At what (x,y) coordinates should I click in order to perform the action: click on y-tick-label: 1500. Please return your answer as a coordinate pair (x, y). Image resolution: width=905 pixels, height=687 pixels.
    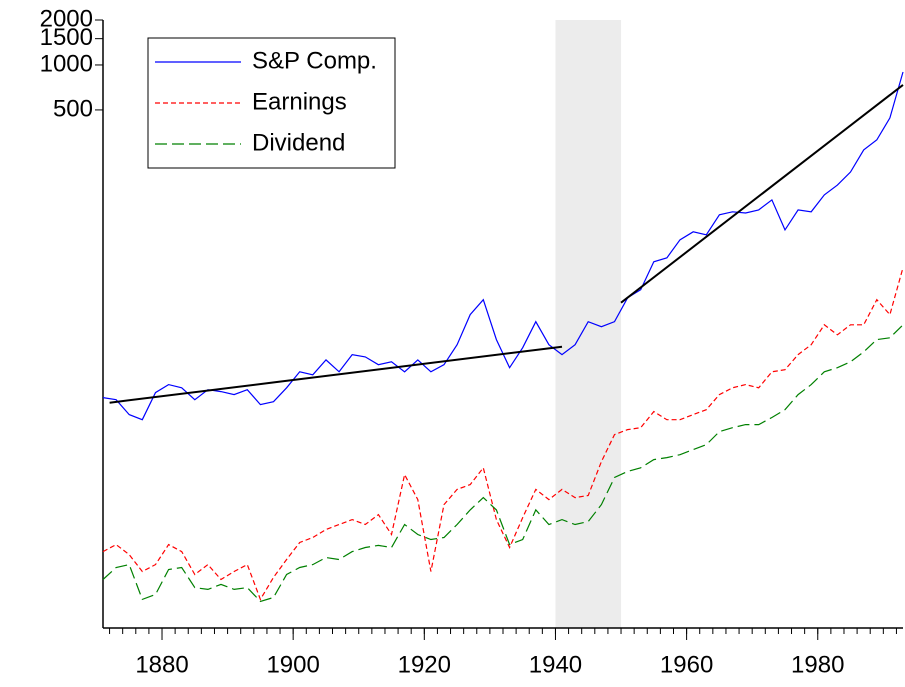
    Looking at the image, I should click on (66, 37).